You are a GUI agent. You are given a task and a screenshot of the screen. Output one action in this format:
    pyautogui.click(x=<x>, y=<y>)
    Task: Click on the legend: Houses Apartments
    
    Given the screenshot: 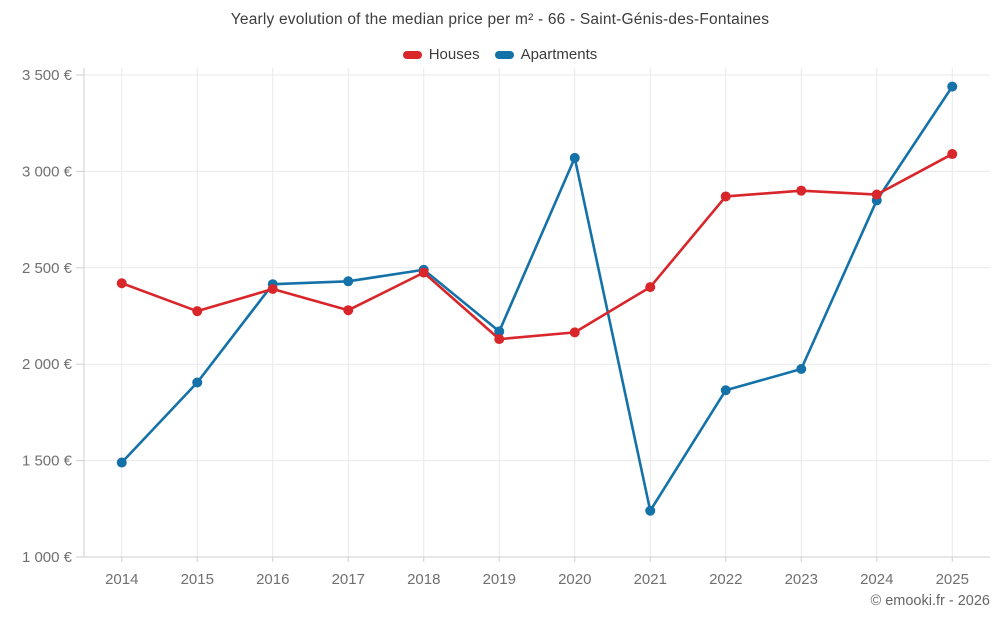 What is the action you would take?
    pyautogui.click(x=500, y=54)
    